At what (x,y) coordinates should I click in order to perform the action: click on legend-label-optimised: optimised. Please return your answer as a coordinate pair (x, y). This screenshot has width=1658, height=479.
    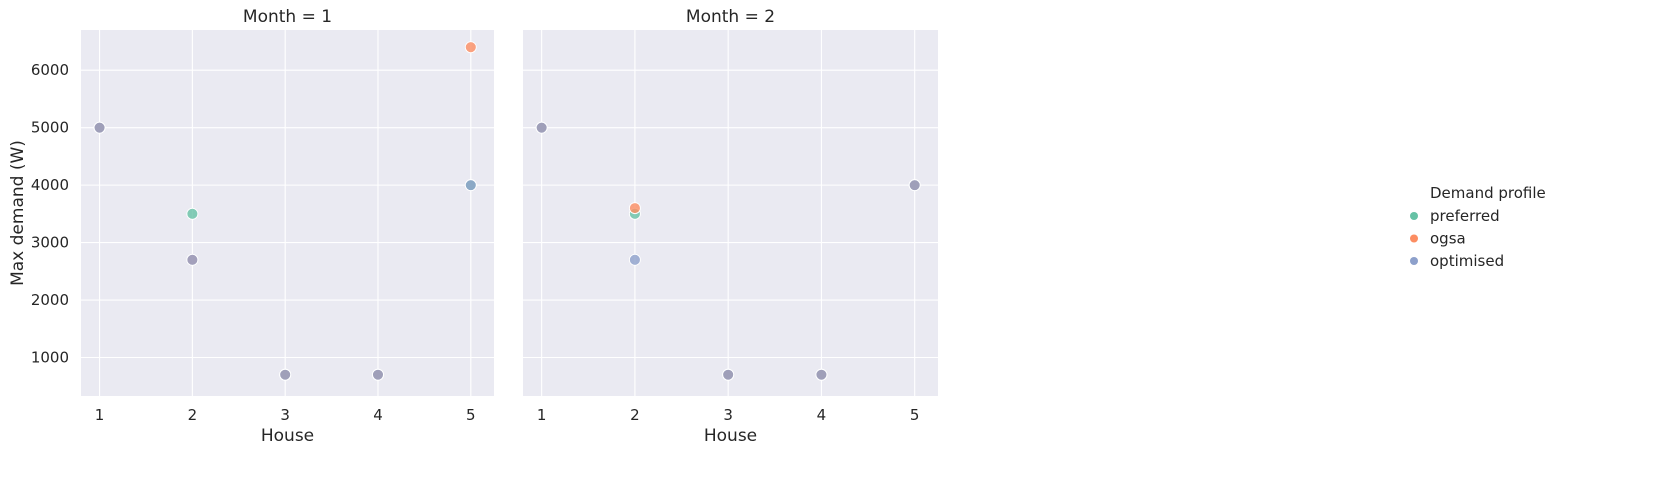
    Looking at the image, I should click on (1467, 261).